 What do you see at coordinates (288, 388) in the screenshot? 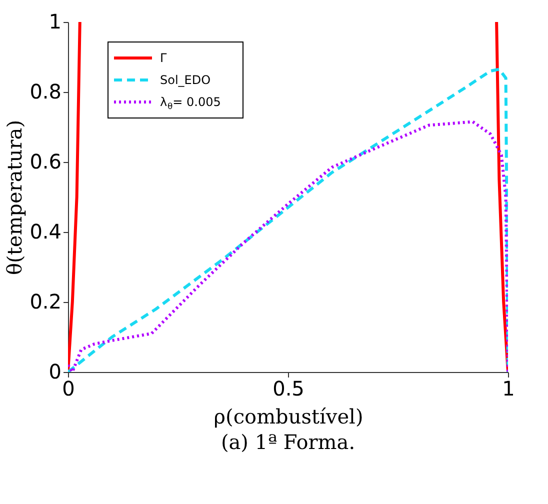
I see `x-tick-label: 0.5` at bounding box center [288, 388].